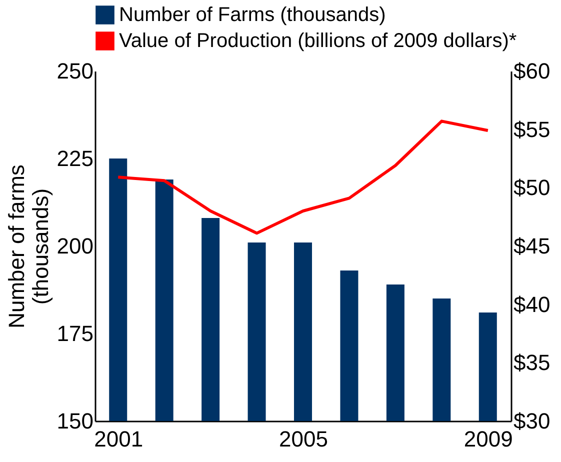  I want to click on y2-tick-label: $60, so click(532, 71).